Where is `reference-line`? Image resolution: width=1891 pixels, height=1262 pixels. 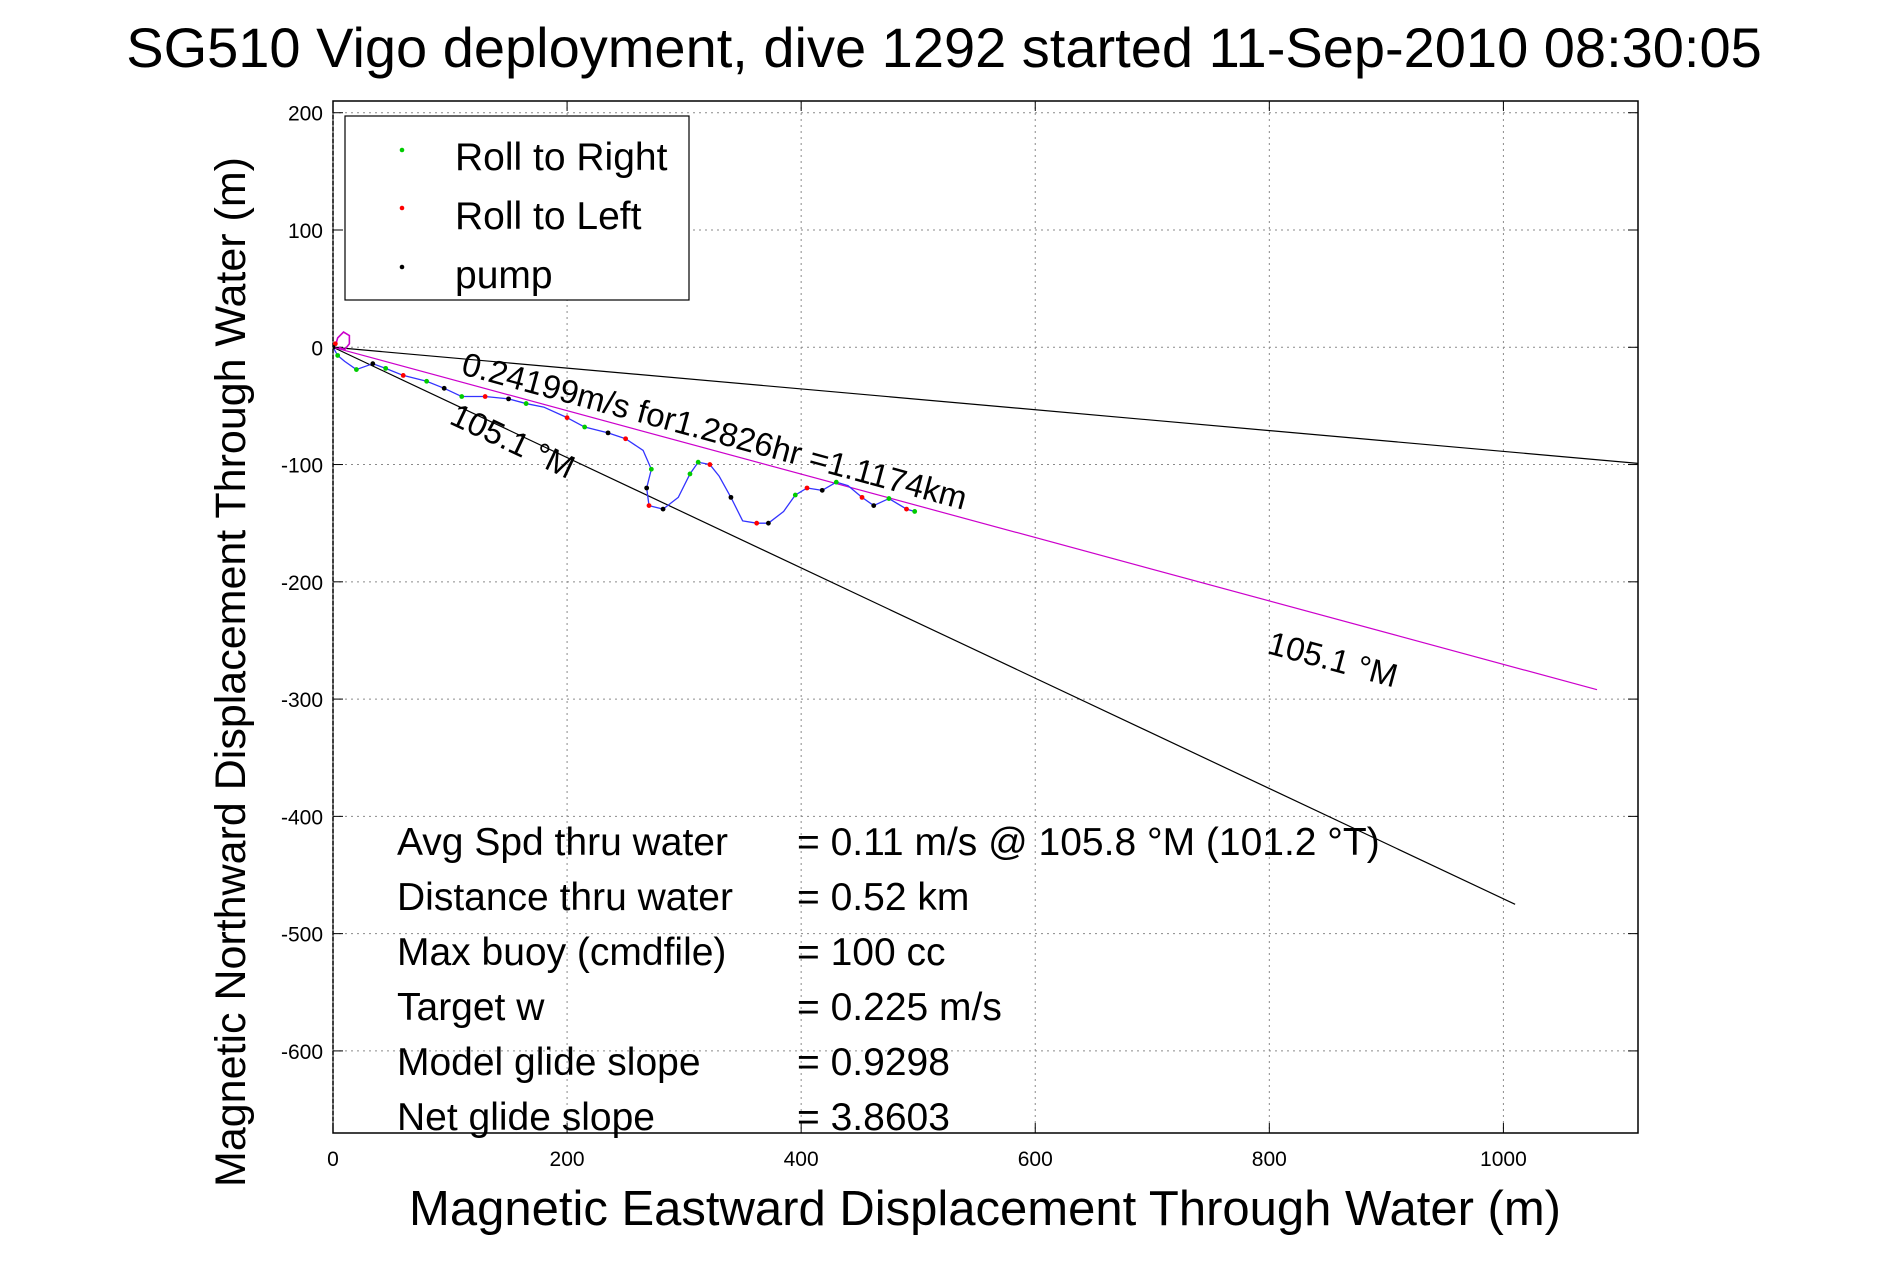
reference-line is located at coordinates (985, 405).